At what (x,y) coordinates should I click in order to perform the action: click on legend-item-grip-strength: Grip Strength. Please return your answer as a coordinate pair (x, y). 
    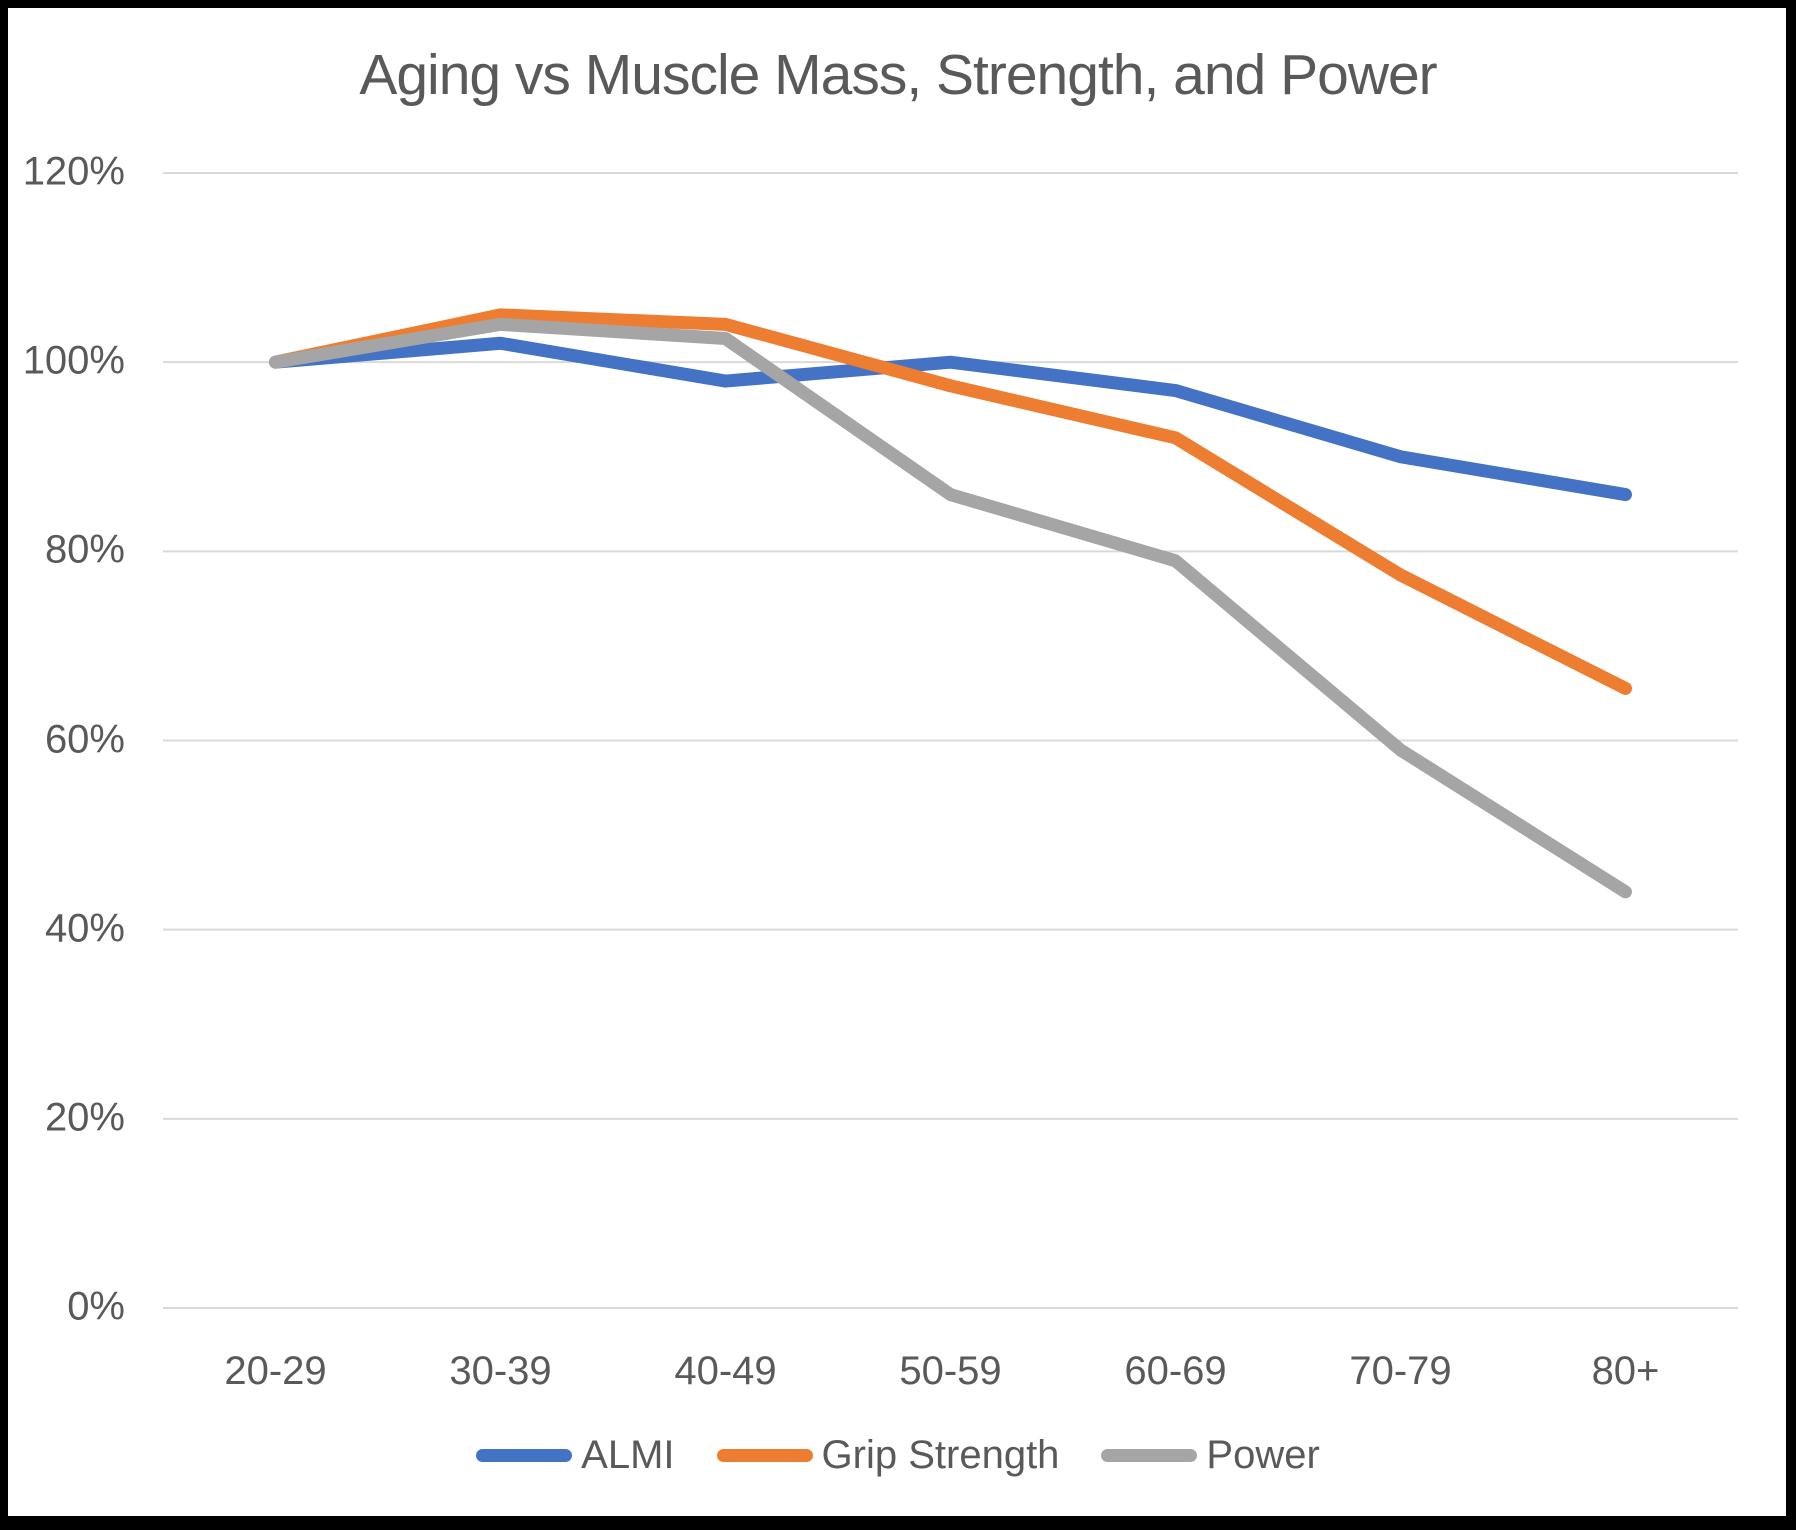
    Looking at the image, I should click on (888, 1455).